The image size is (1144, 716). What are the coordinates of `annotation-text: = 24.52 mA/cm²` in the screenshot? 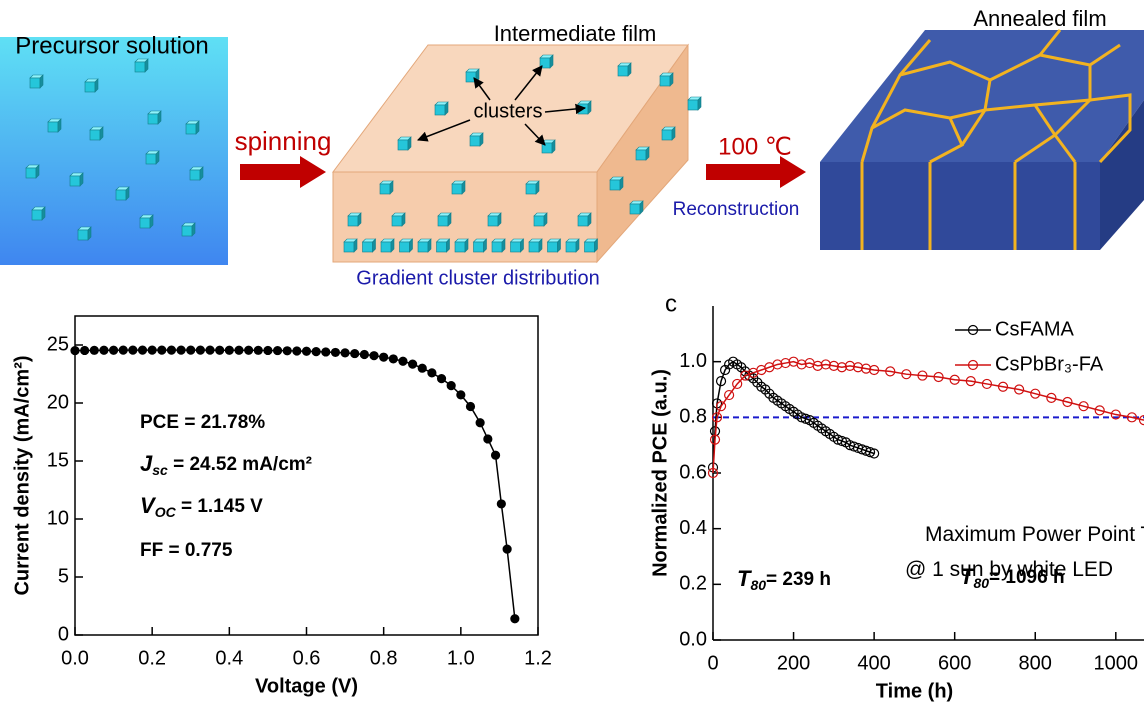 It's located at (240, 464).